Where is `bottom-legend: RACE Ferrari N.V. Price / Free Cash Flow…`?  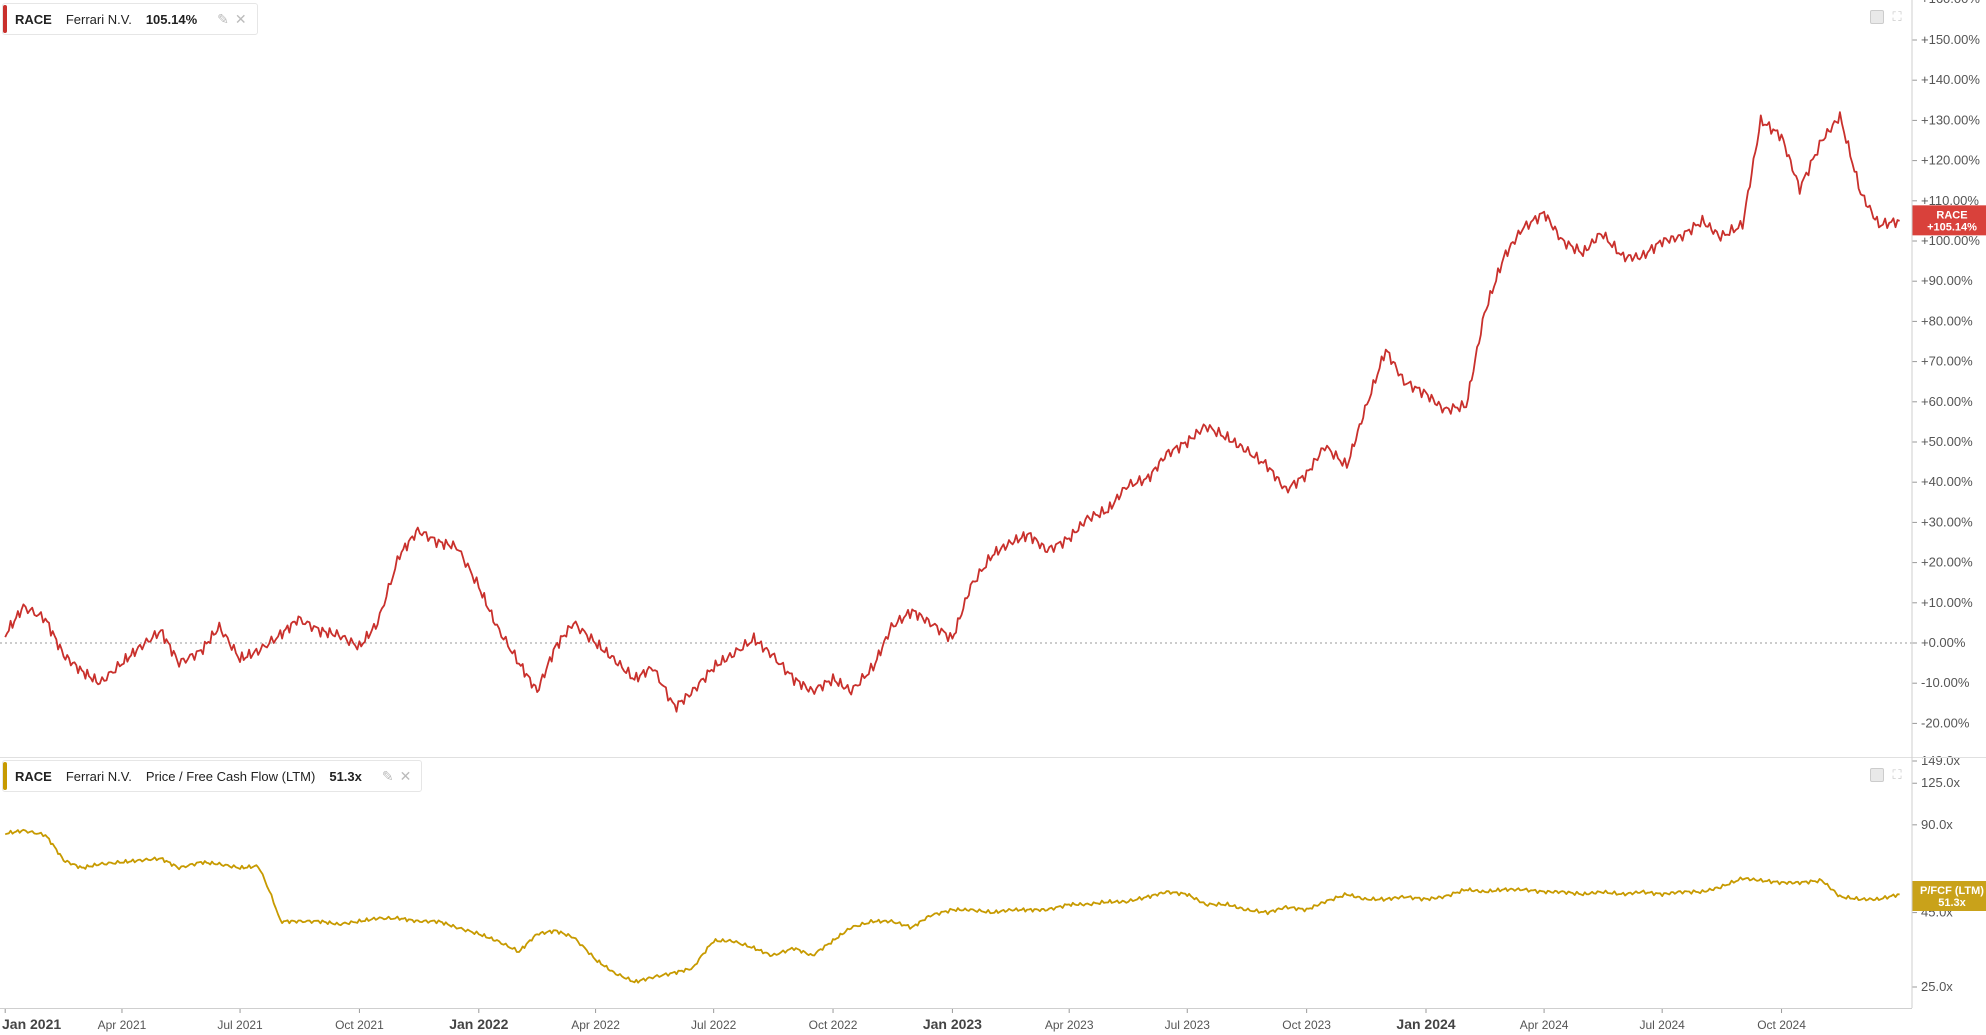
bottom-legend: RACE Ferrari N.V. Price / Free Cash Flow… is located at coordinates (212, 776).